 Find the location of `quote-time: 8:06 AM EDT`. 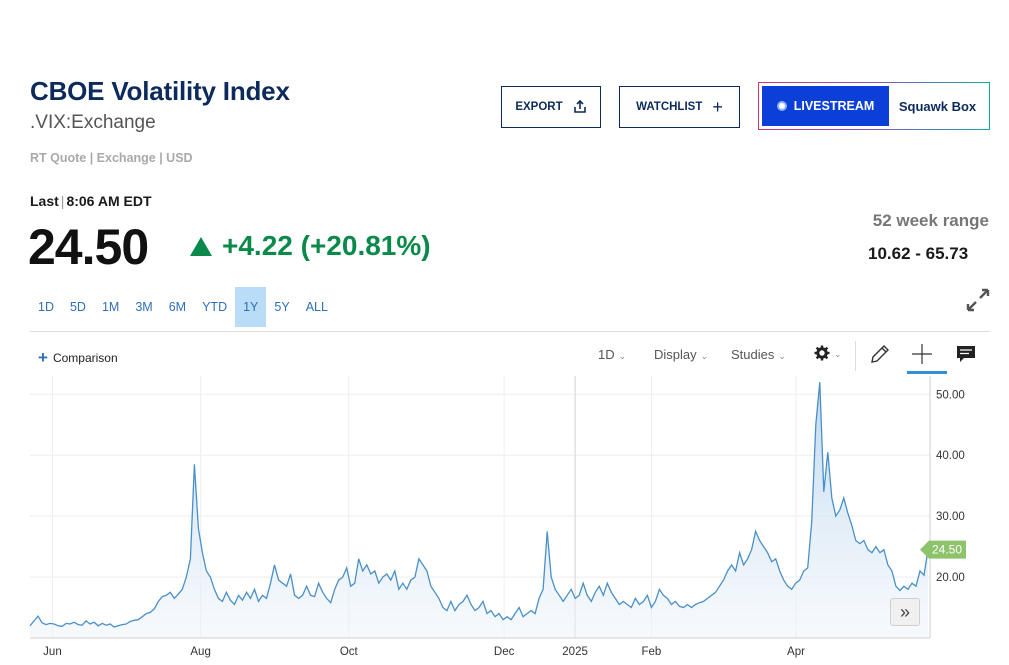

quote-time: 8:06 AM EDT is located at coordinates (109, 201).